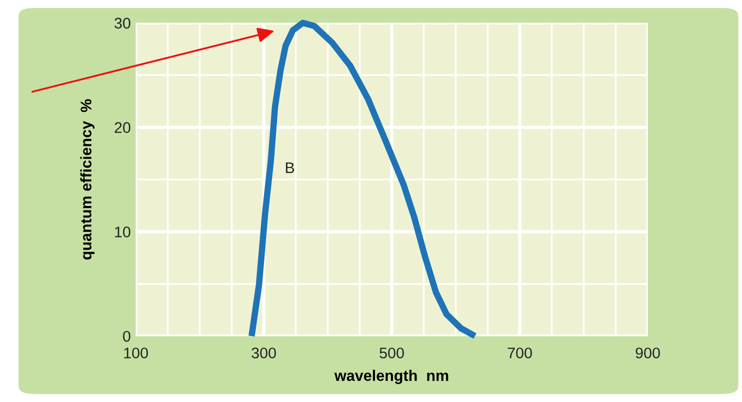  I want to click on x-tick-label: 700, so click(520, 353).